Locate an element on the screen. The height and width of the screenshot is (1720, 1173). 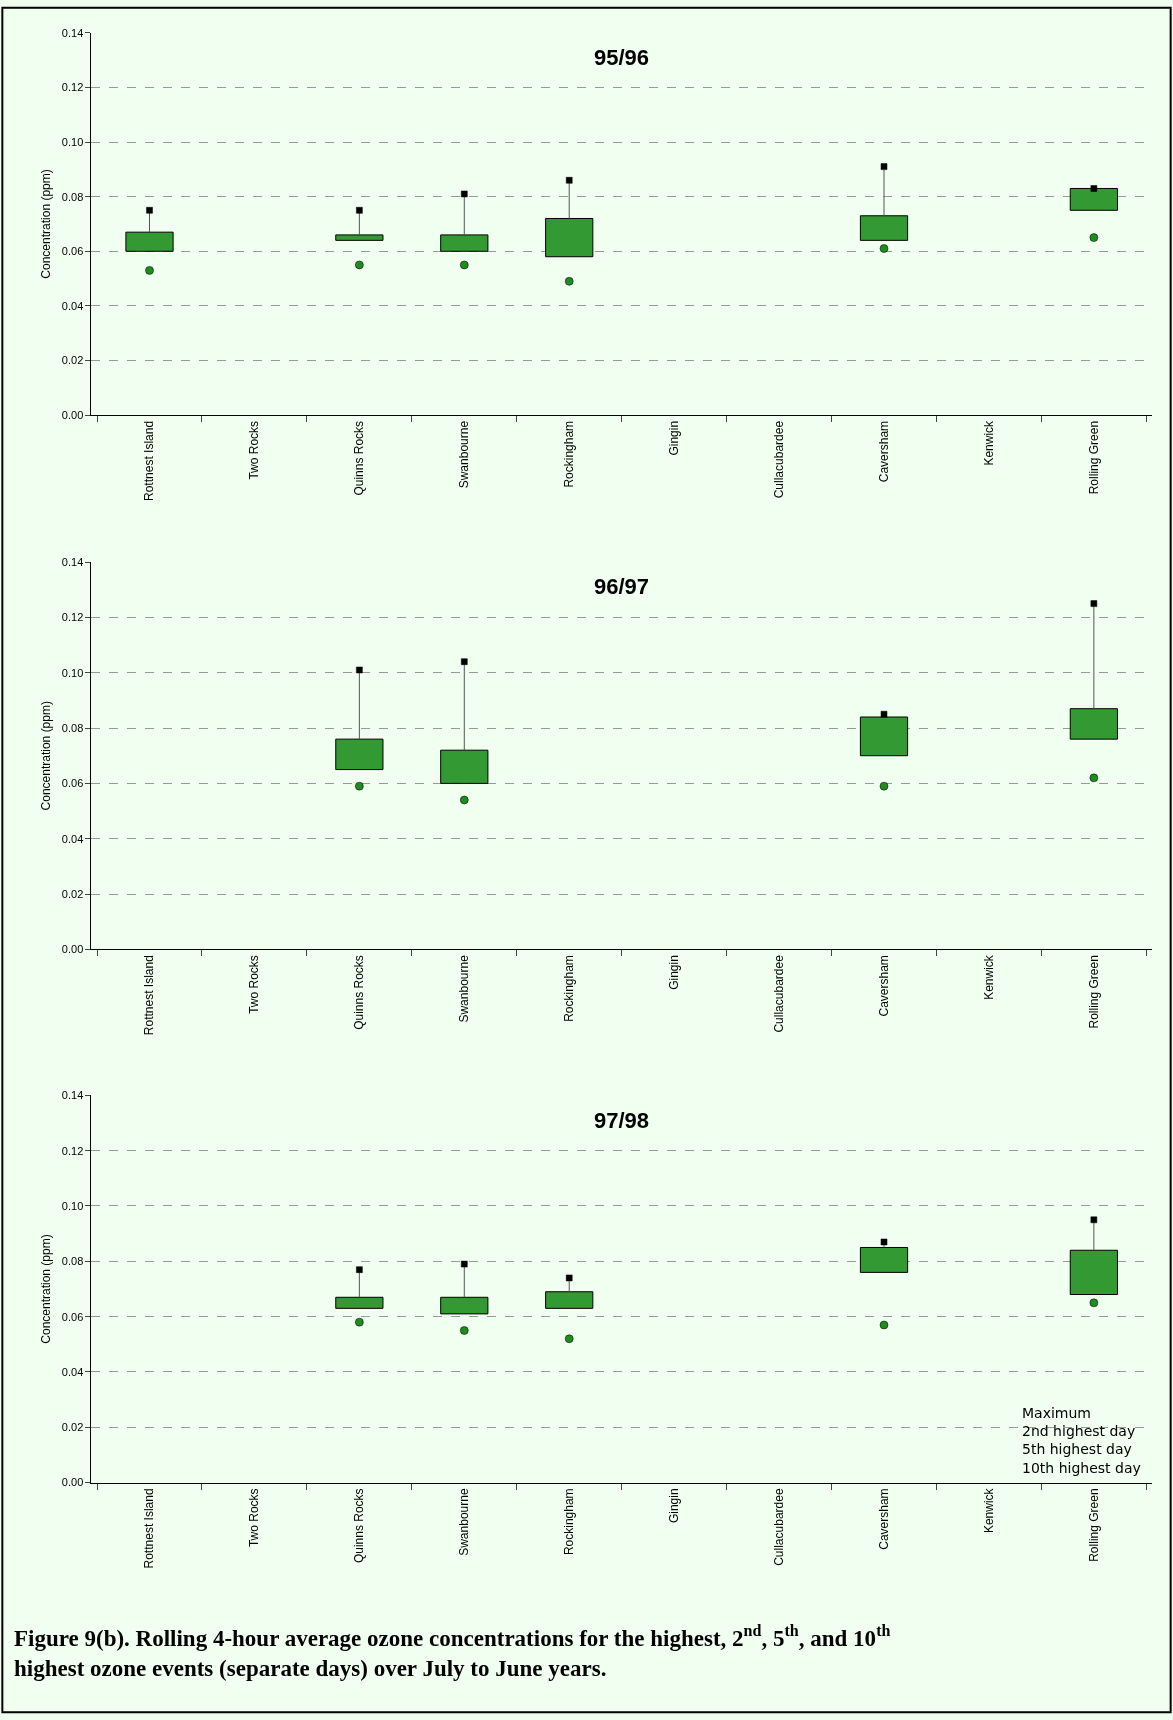
text: Figure 9(b). Rolling 4-hour average ozone concentrations for the highest, 2$^{nd}$, 5$^{th}$, and 10$^{th}$ highest ozone events (separate days) over July to June years. is located at coordinates (452, 1651).